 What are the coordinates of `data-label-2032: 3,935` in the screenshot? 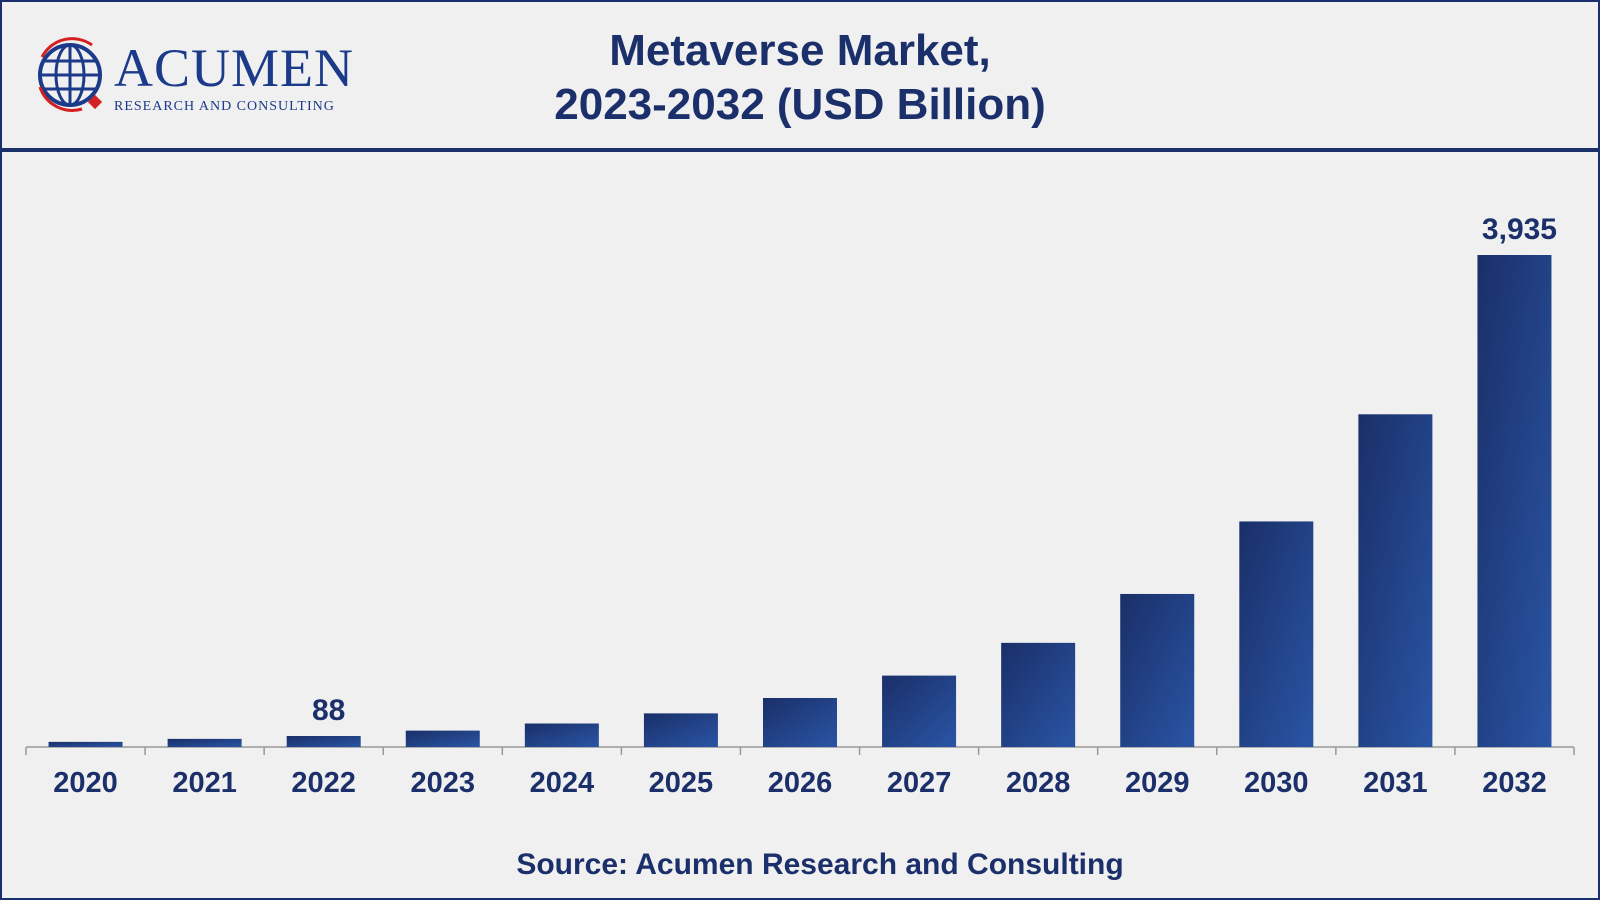 It's located at (1519, 229).